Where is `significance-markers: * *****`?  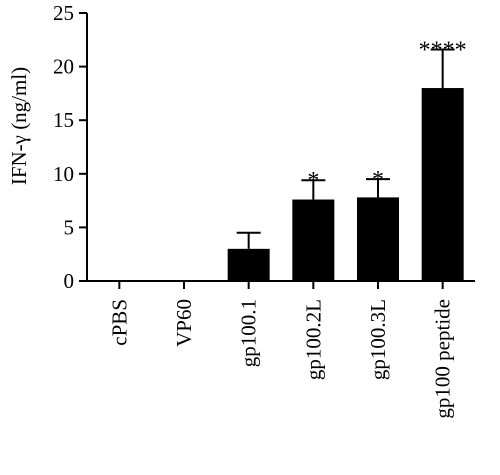 significance-markers: * ***** is located at coordinates (386, 115).